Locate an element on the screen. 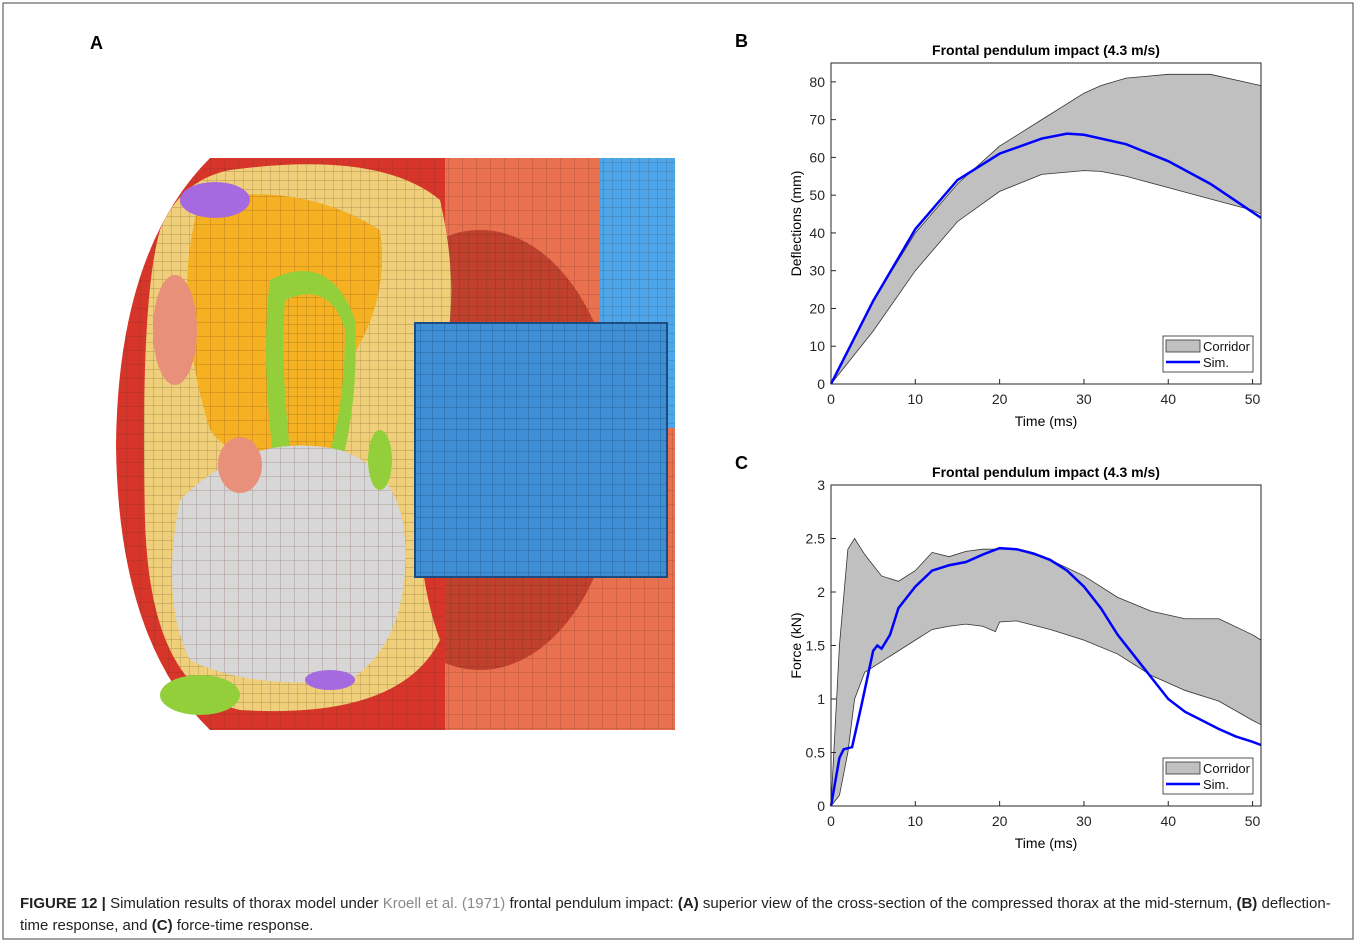 The image size is (1357, 943). axes-box is located at coordinates (1046, 223).